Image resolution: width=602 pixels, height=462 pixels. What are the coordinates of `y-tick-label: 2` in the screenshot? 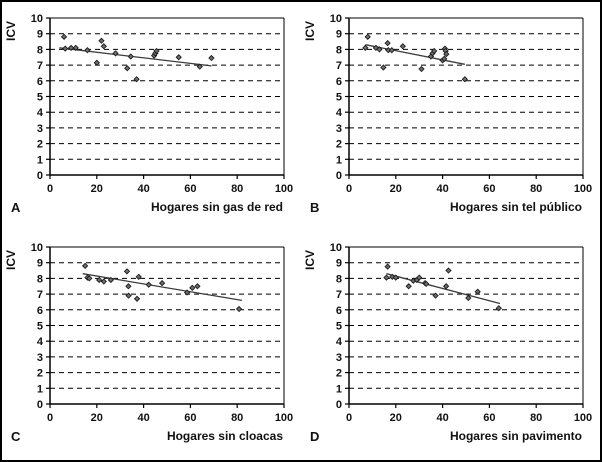 It's located at (40, 145).